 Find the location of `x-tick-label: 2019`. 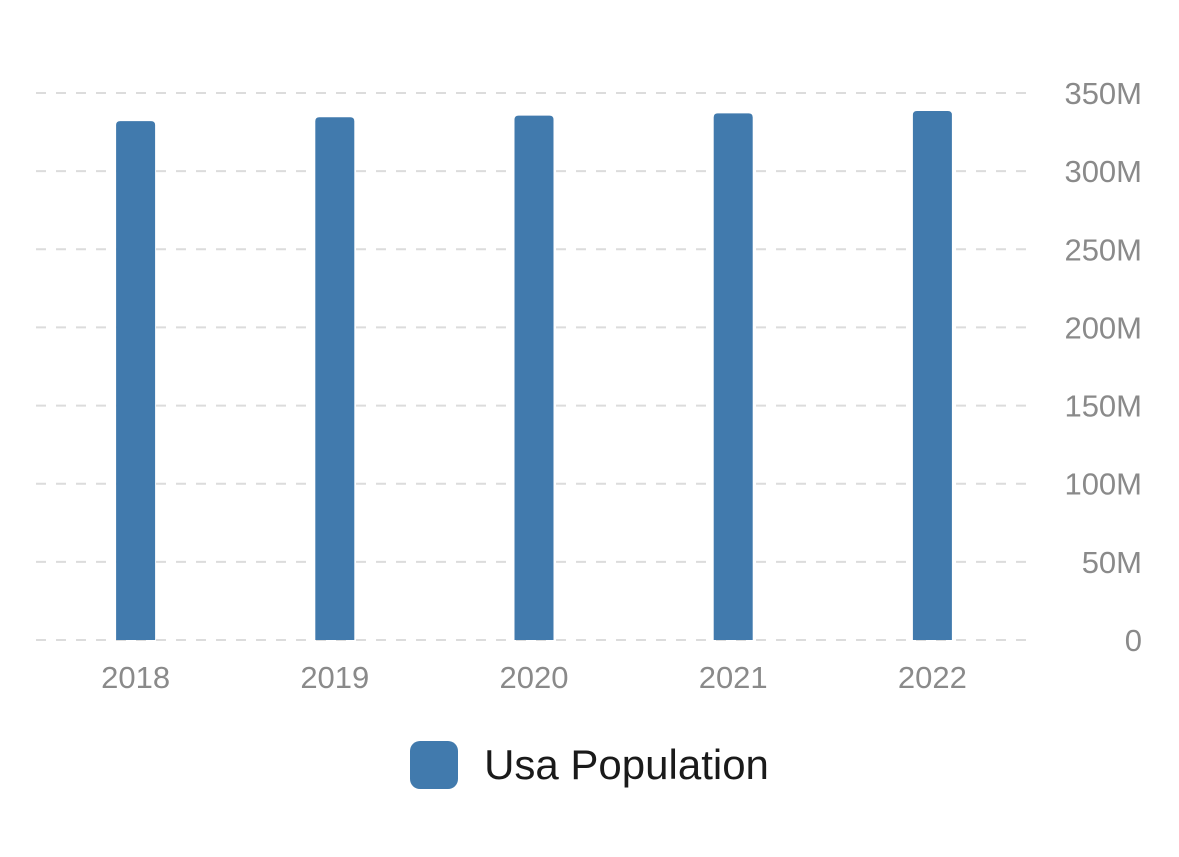

x-tick-label: 2019 is located at coordinates (334, 677).